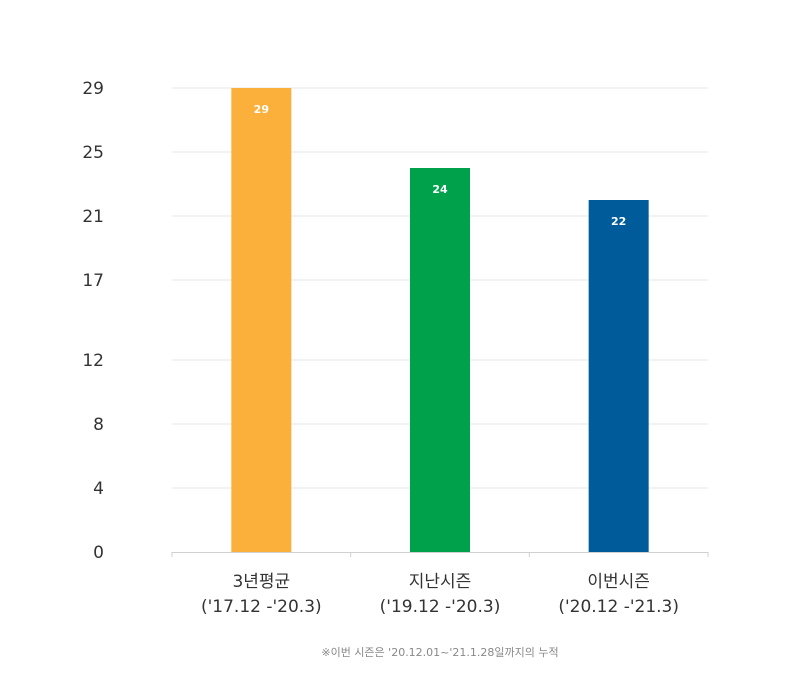 Image resolution: width=790 pixels, height=676 pixels. What do you see at coordinates (440, 189) in the screenshot?
I see `bar-data-label: 24` at bounding box center [440, 189].